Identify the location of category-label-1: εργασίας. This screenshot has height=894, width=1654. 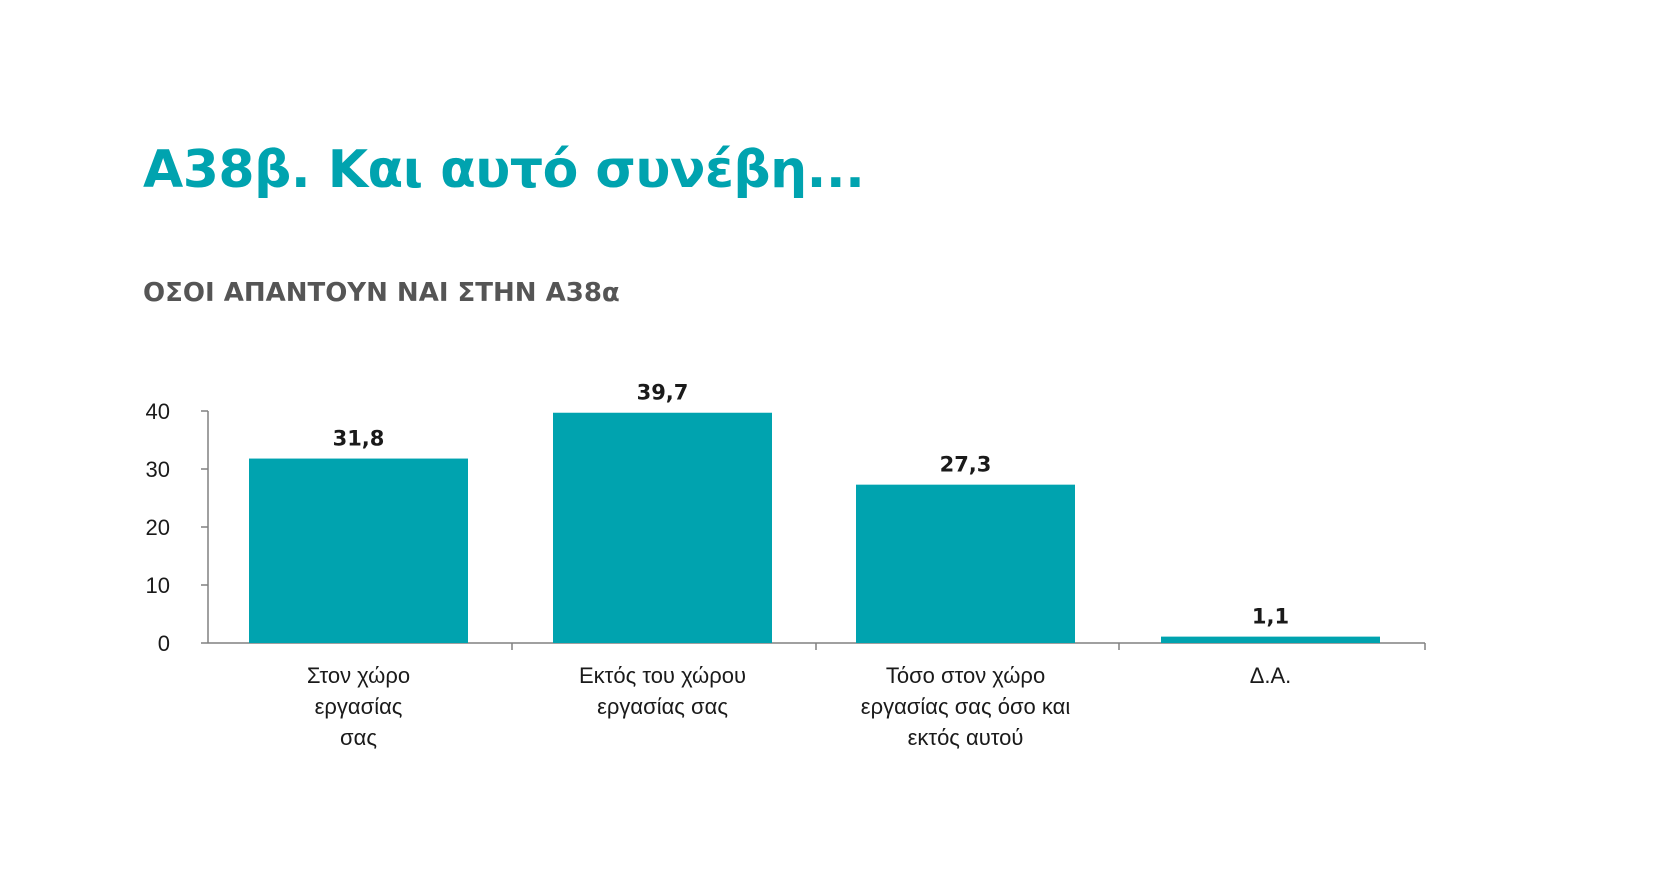
(359, 706).